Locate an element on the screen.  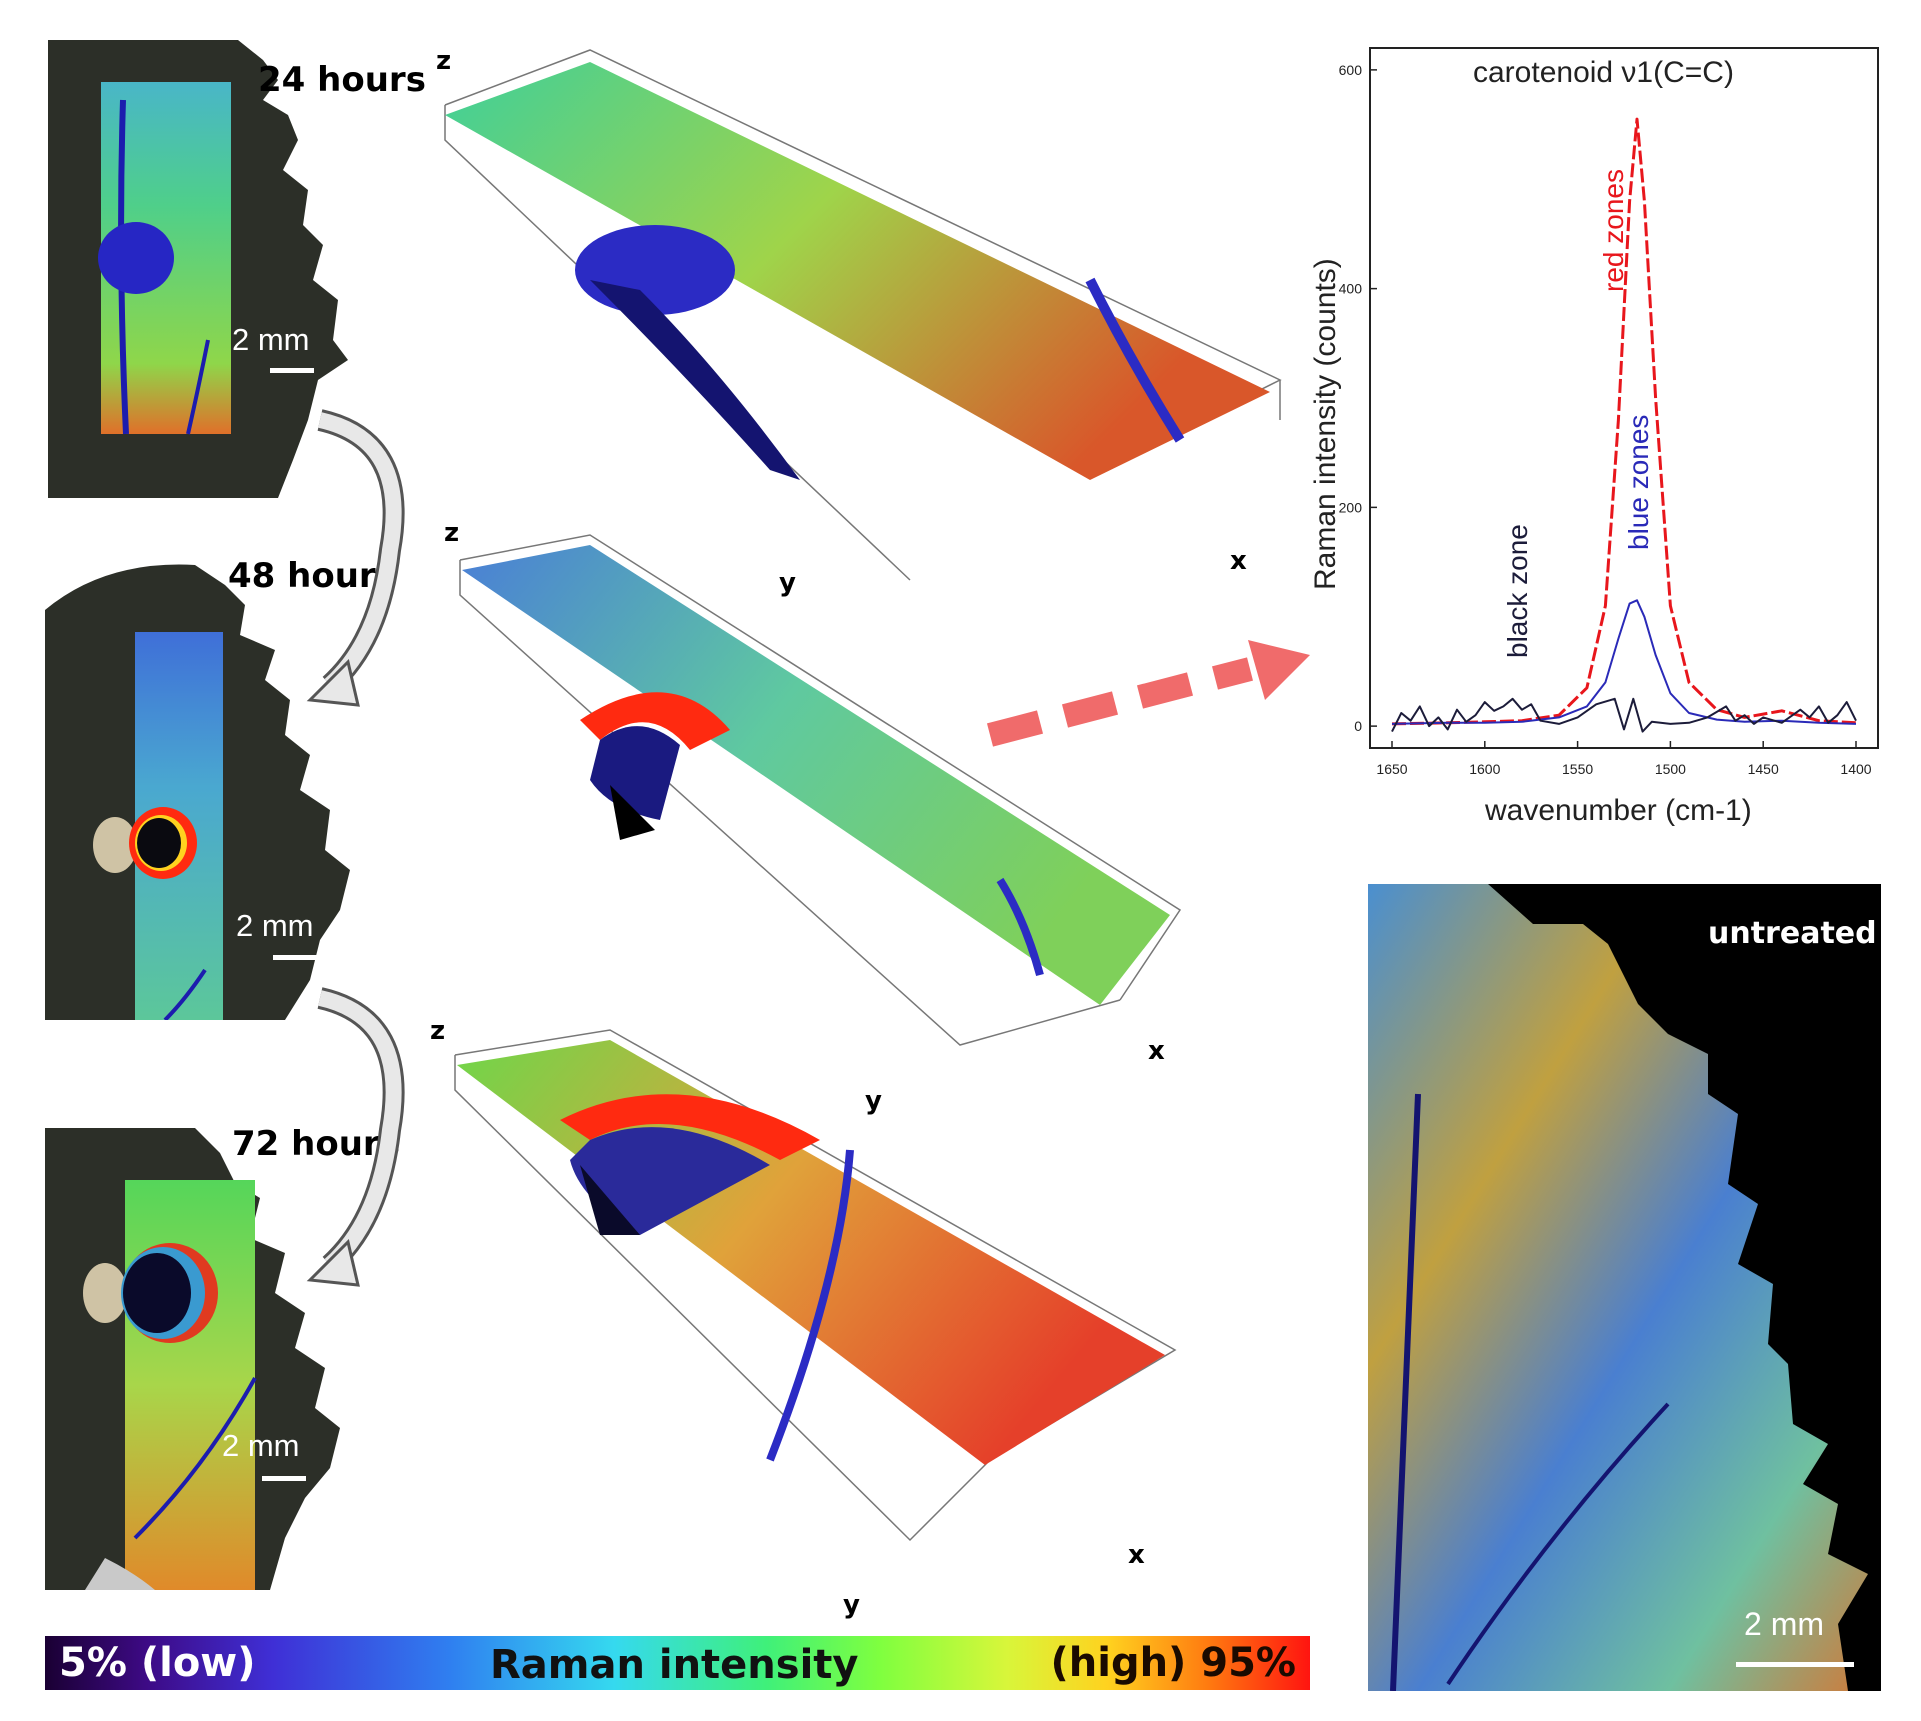
x-tick-label: 1500 is located at coordinates (1670, 769).